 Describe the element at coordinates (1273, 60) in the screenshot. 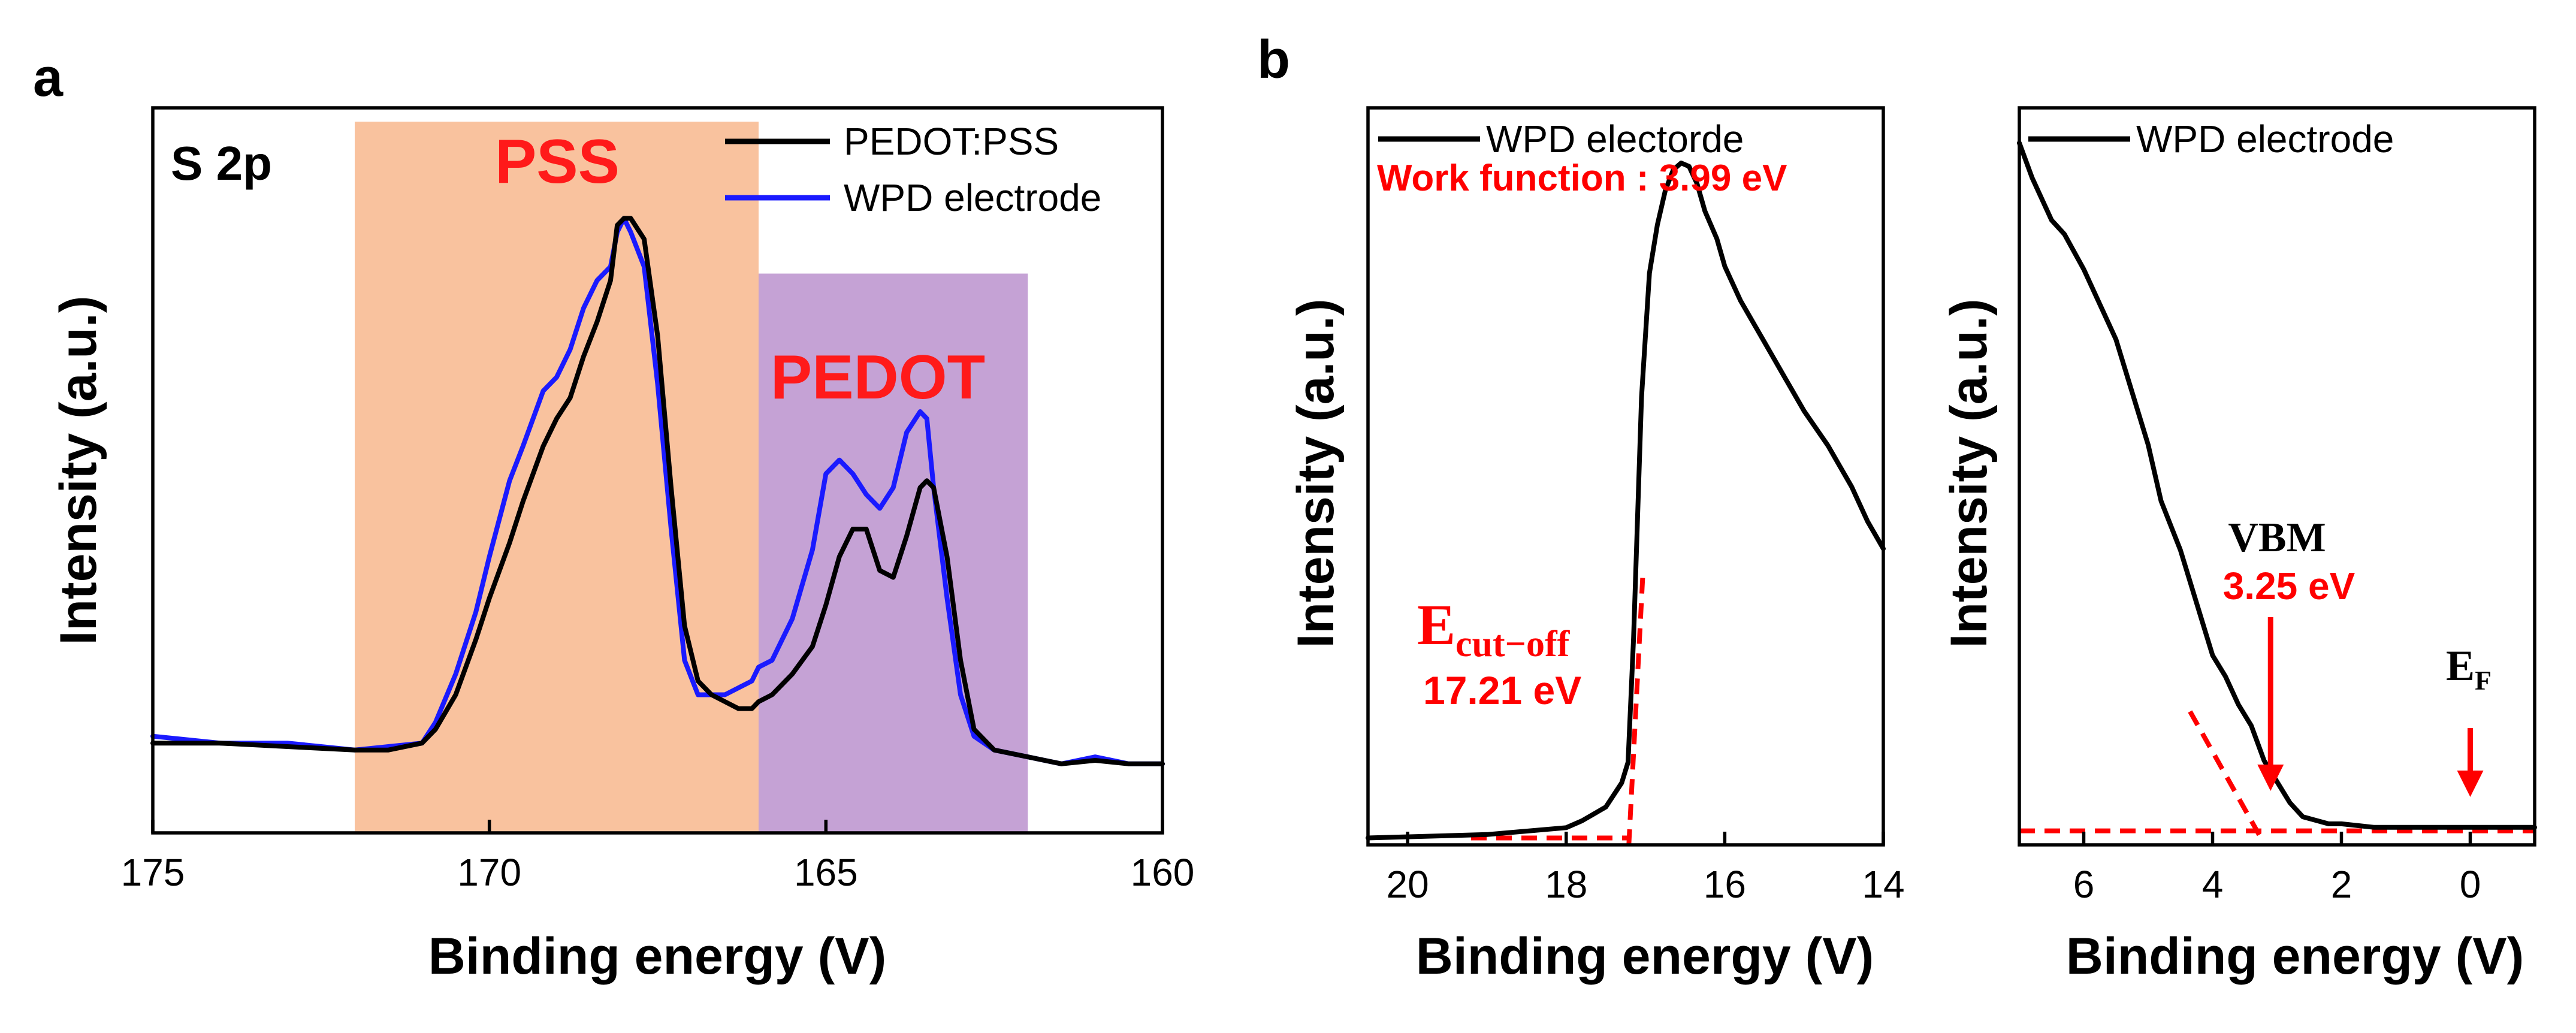

I see `panel-b-letter: b` at that location.